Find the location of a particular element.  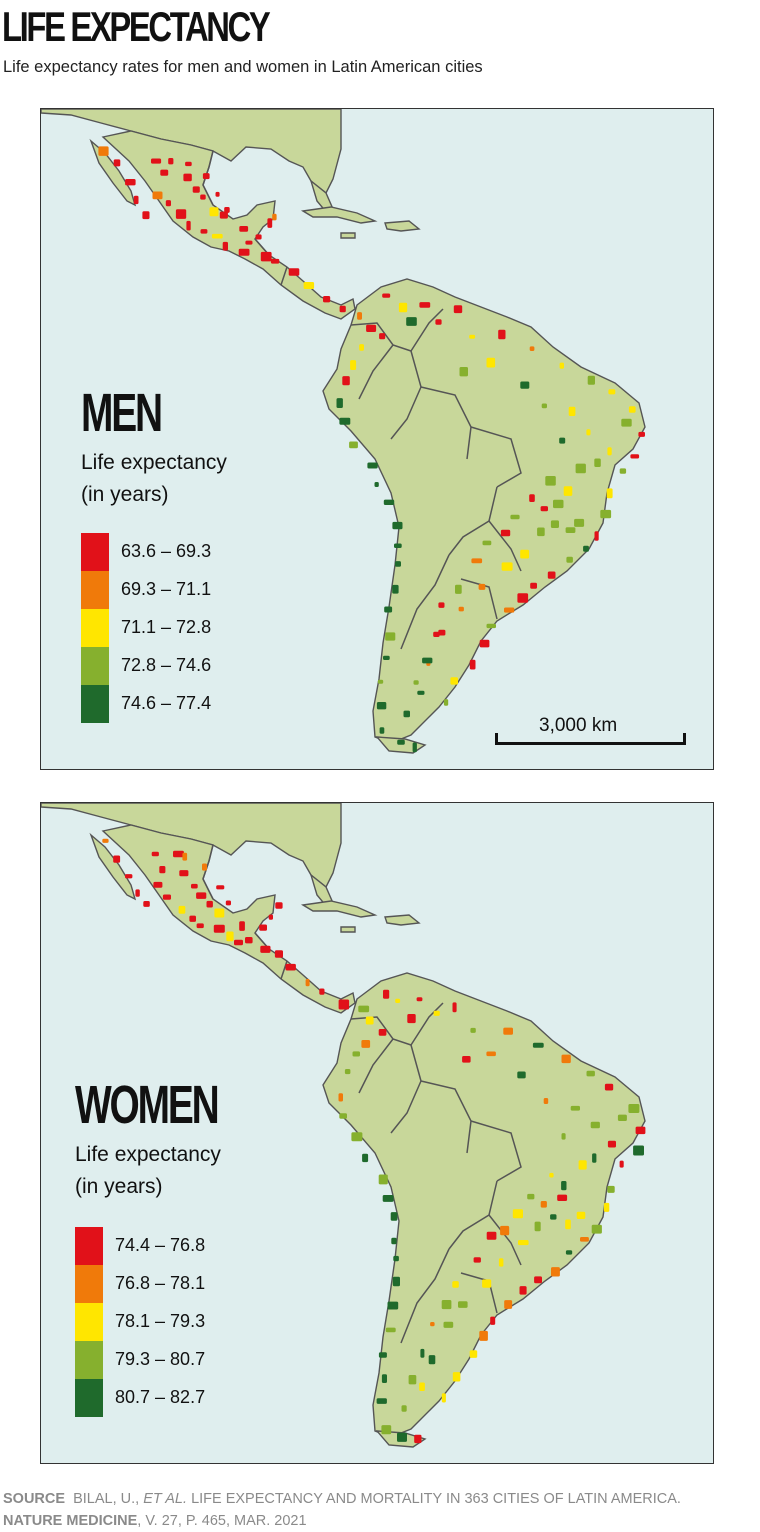

legend-item-2: 69.3 – 71.1 is located at coordinates (181, 590).